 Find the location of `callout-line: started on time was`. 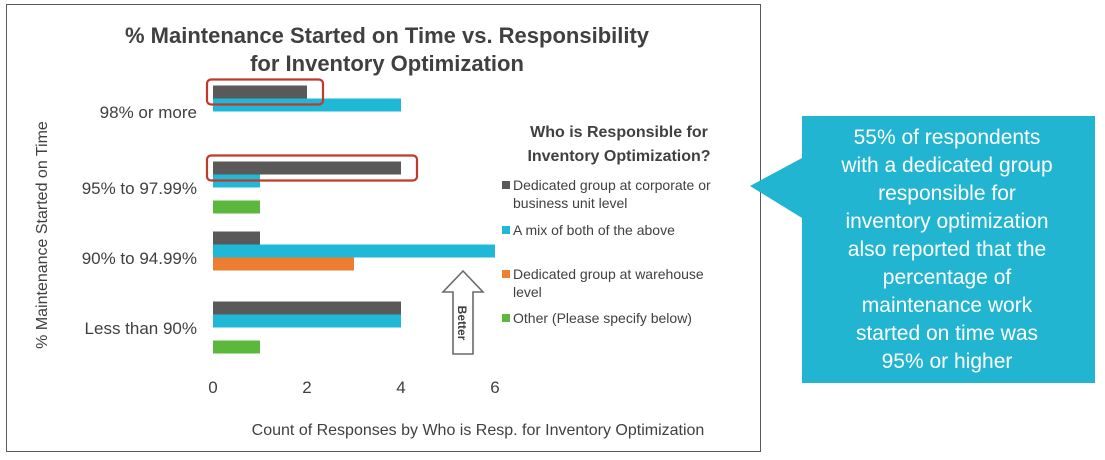

callout-line: started on time was is located at coordinates (947, 333).